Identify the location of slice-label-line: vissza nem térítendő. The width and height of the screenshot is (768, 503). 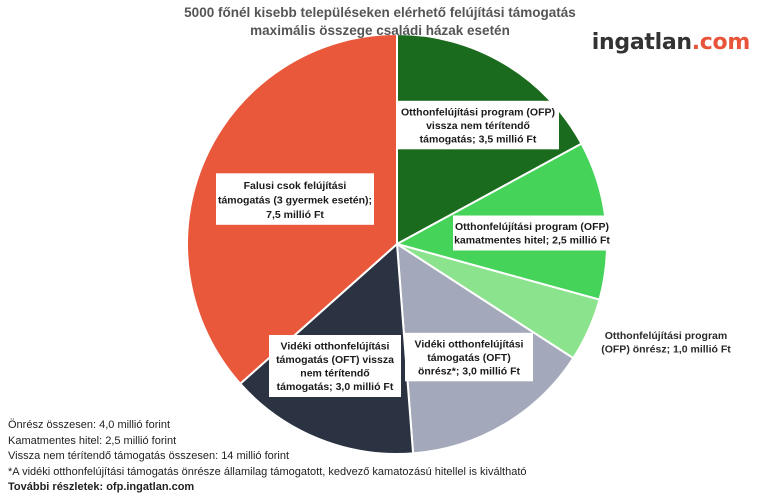
(478, 126).